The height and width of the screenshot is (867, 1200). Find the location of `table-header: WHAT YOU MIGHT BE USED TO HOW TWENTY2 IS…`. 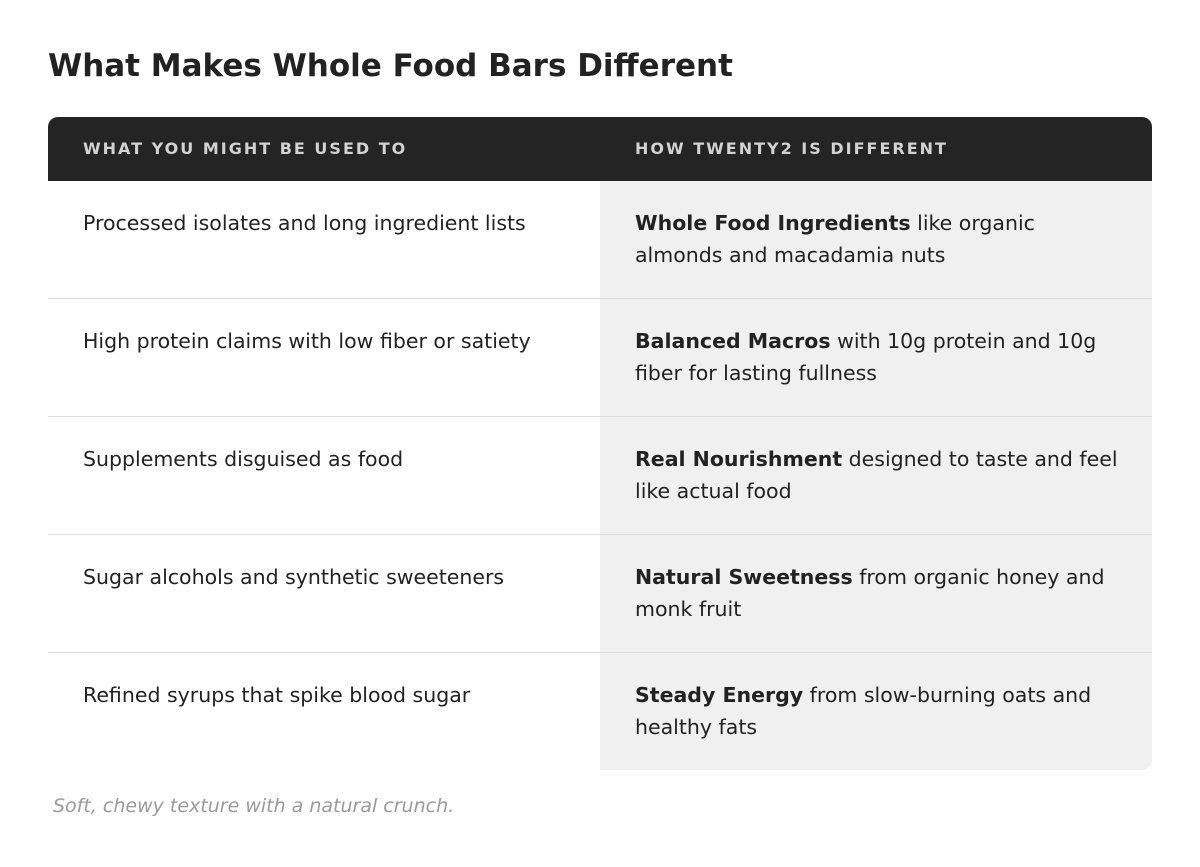

table-header: WHAT YOU MIGHT BE USED TO HOW TWENTY2 IS… is located at coordinates (600, 149).